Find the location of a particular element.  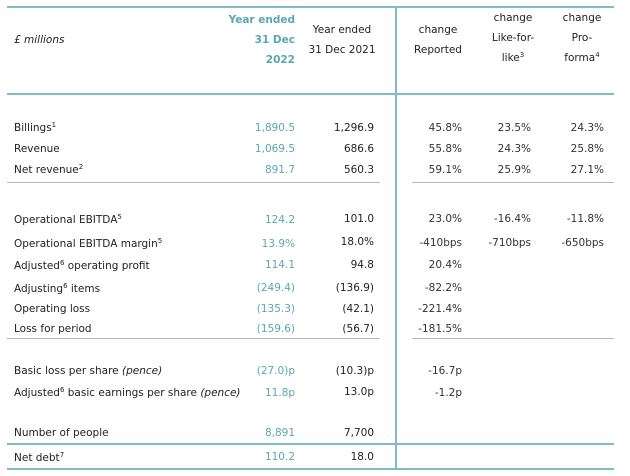

label-text: Operational EBITDA margin is located at coordinates (86, 244).